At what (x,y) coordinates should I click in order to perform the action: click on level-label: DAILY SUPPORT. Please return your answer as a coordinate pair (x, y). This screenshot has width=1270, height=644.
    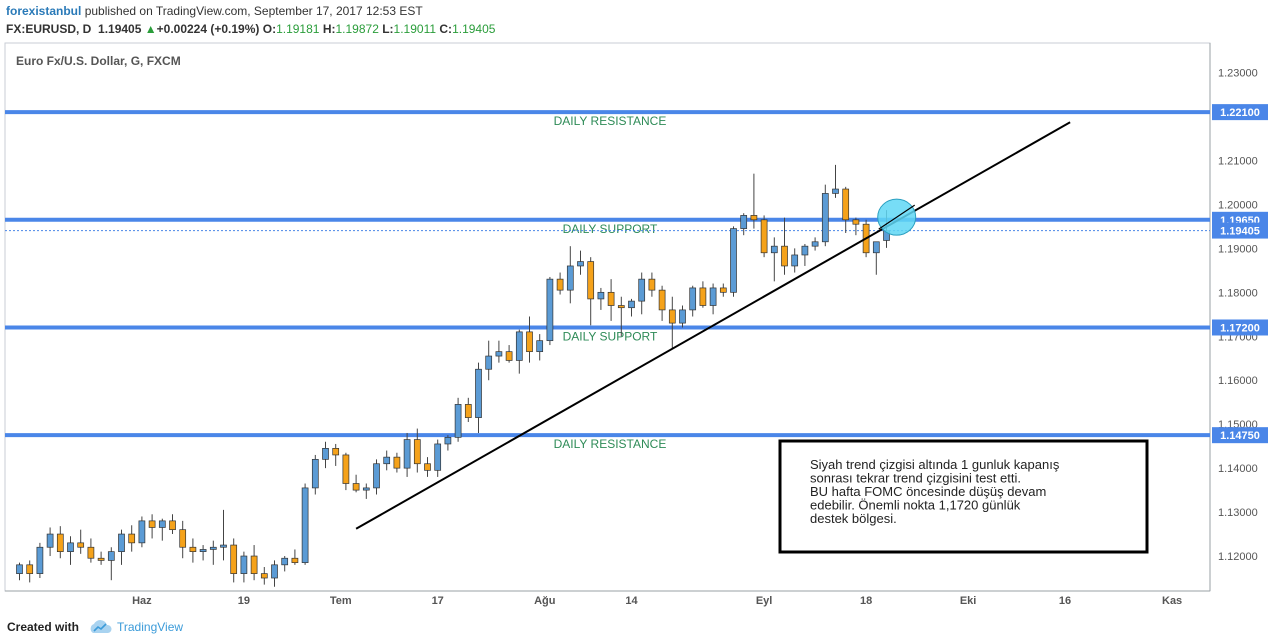
    Looking at the image, I should click on (610, 336).